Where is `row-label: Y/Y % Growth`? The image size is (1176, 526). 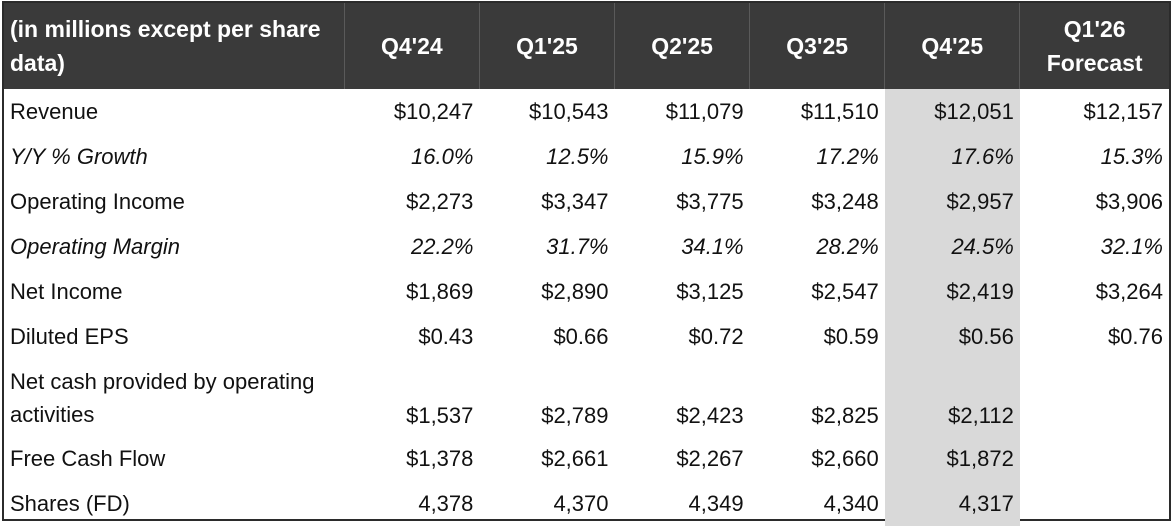
row-label: Y/Y % Growth is located at coordinates (79, 156).